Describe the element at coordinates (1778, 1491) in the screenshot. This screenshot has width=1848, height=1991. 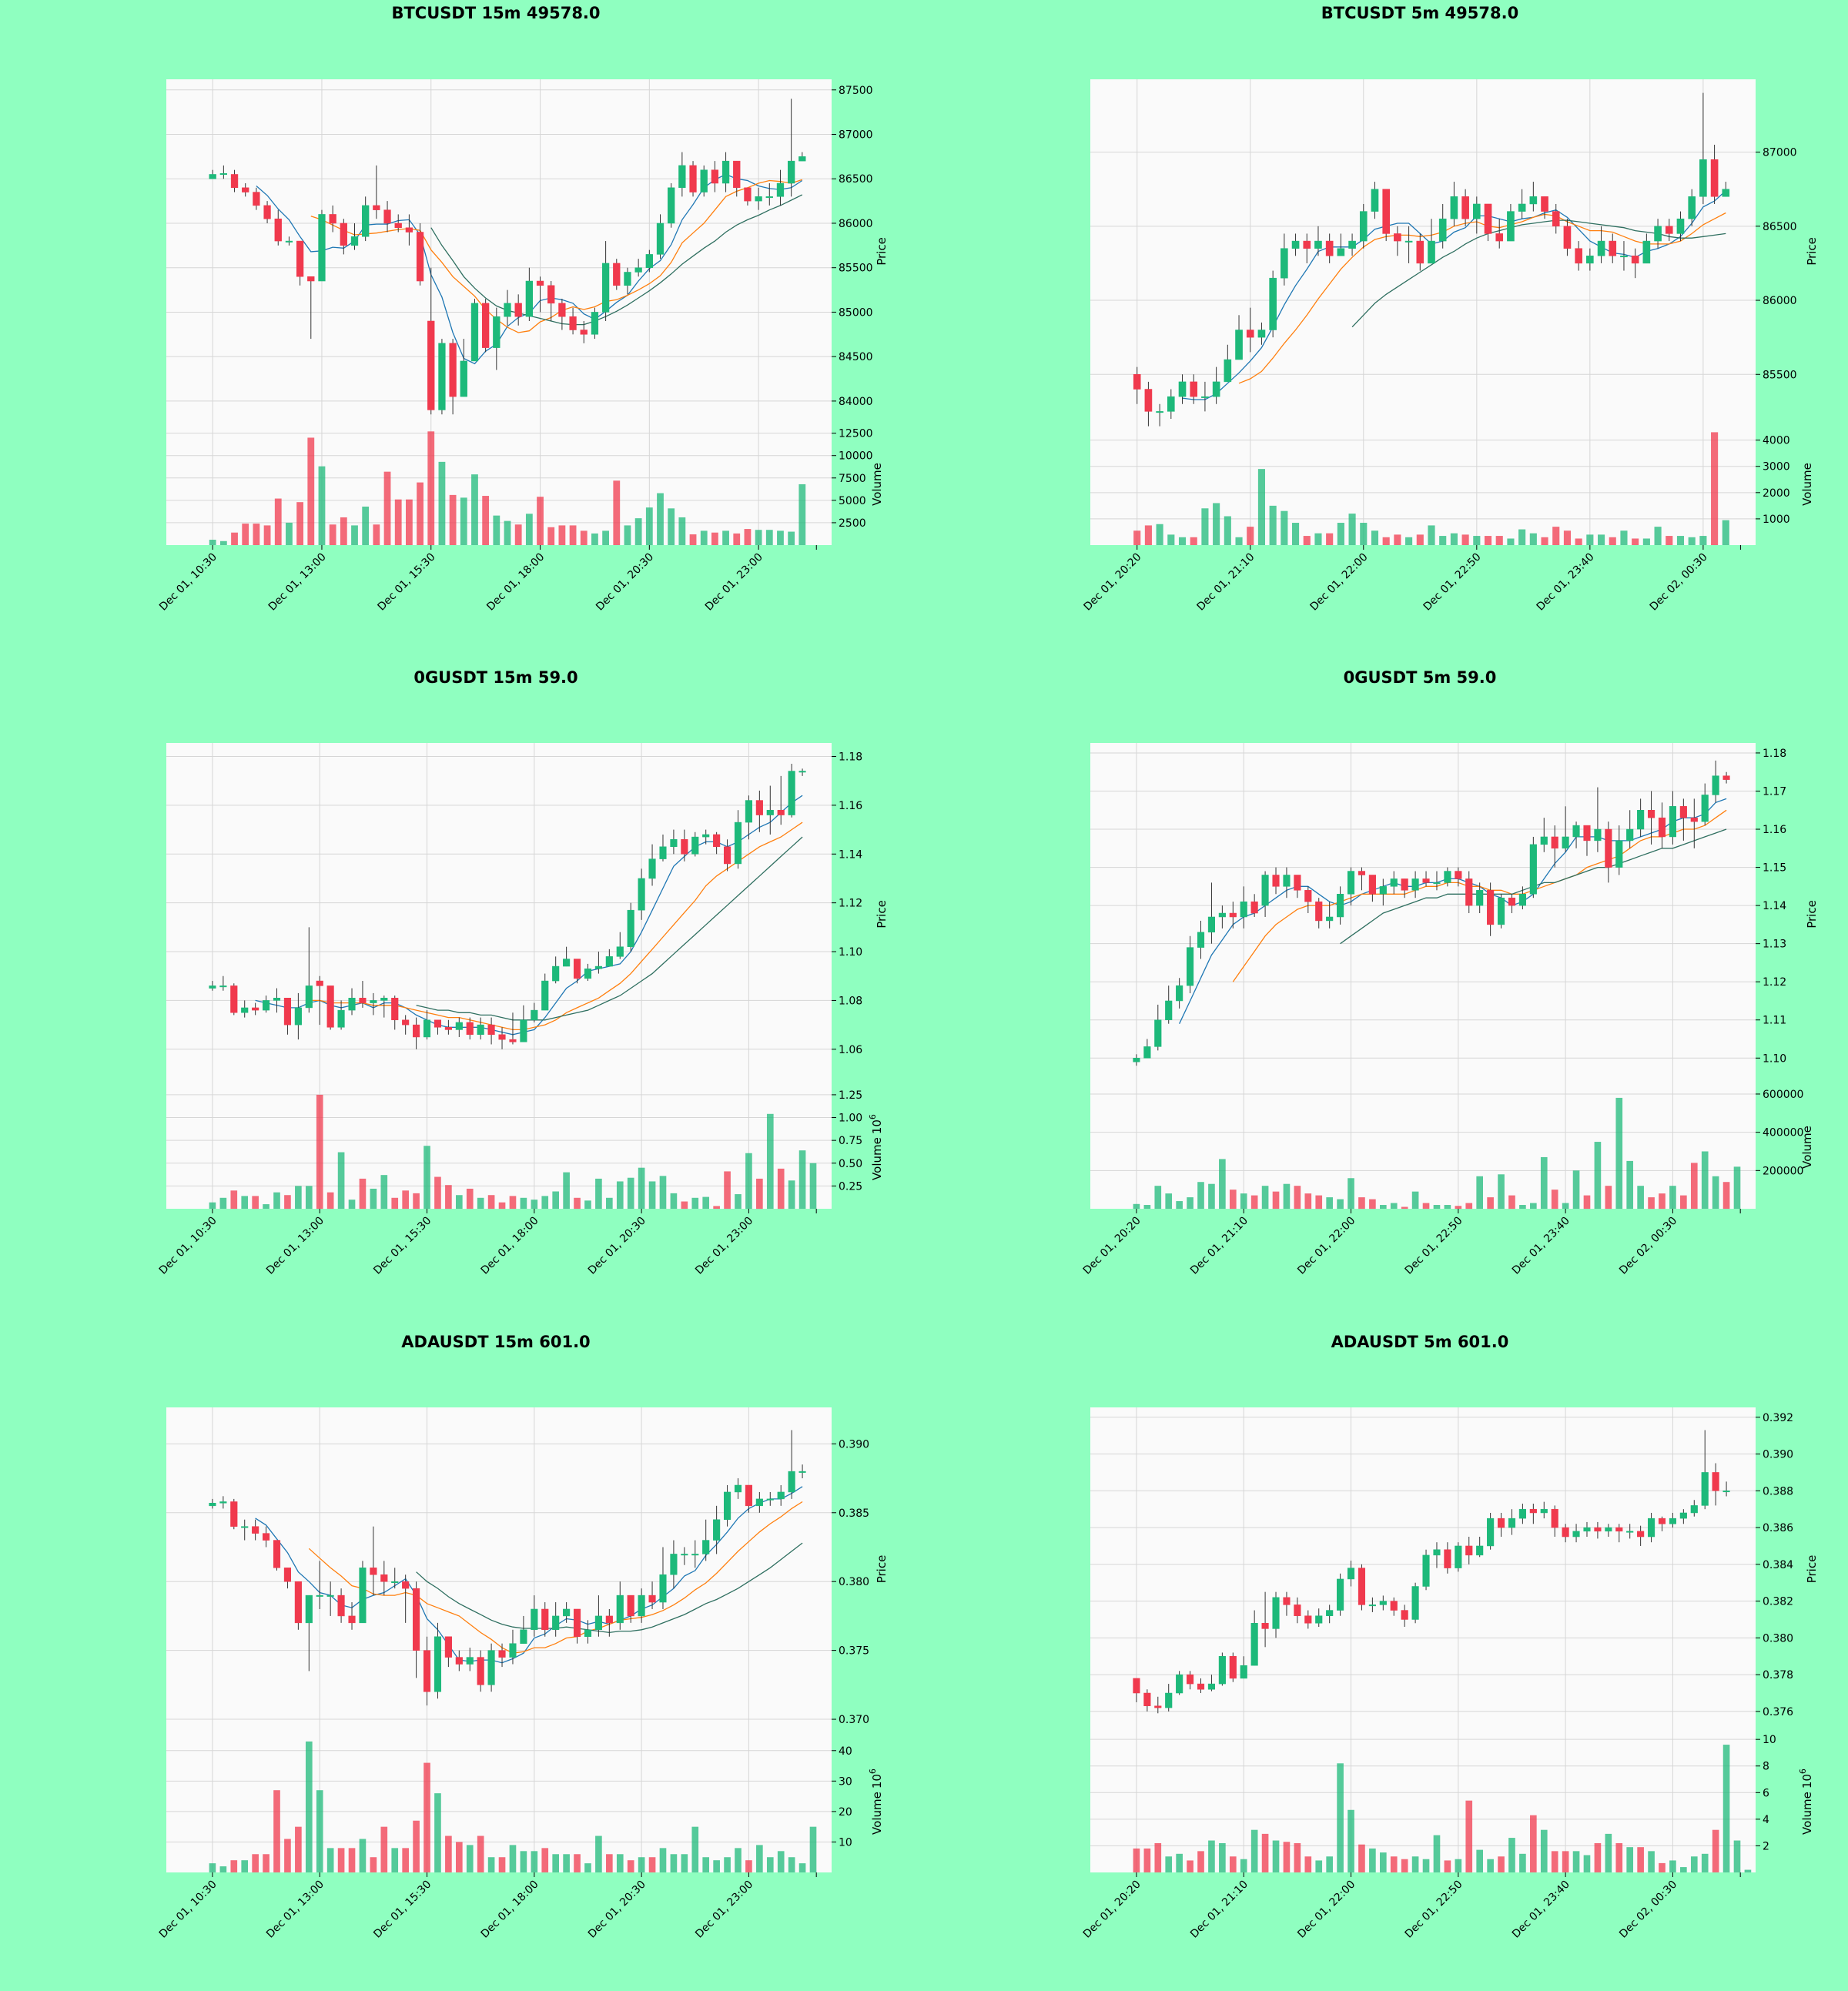
I see `price-tick-label: 0.388` at that location.